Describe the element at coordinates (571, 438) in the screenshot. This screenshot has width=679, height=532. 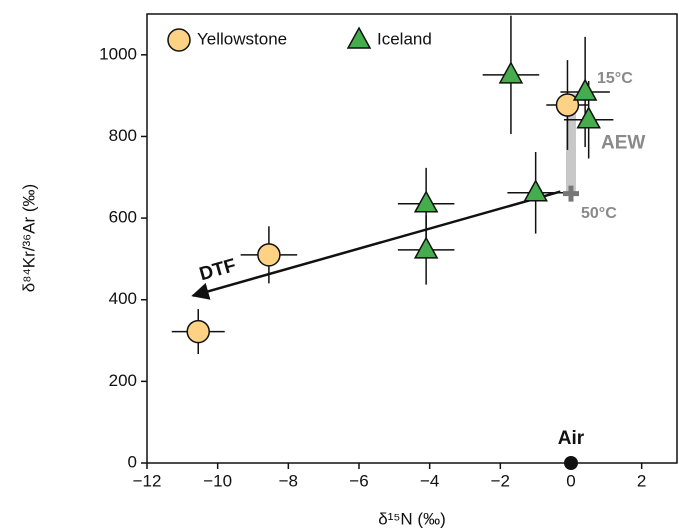
I see `air-label: Air` at that location.